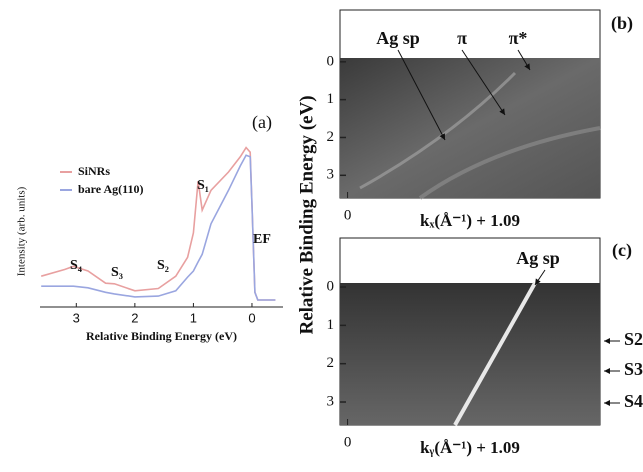  What do you see at coordinates (633, 401) in the screenshot?
I see `annotation: S4` at bounding box center [633, 401].